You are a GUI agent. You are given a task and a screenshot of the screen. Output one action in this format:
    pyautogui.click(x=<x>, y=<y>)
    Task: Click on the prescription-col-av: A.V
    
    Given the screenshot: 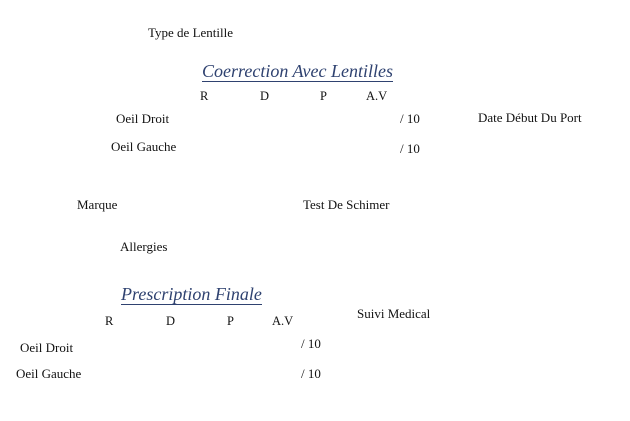 What is the action you would take?
    pyautogui.click(x=283, y=321)
    